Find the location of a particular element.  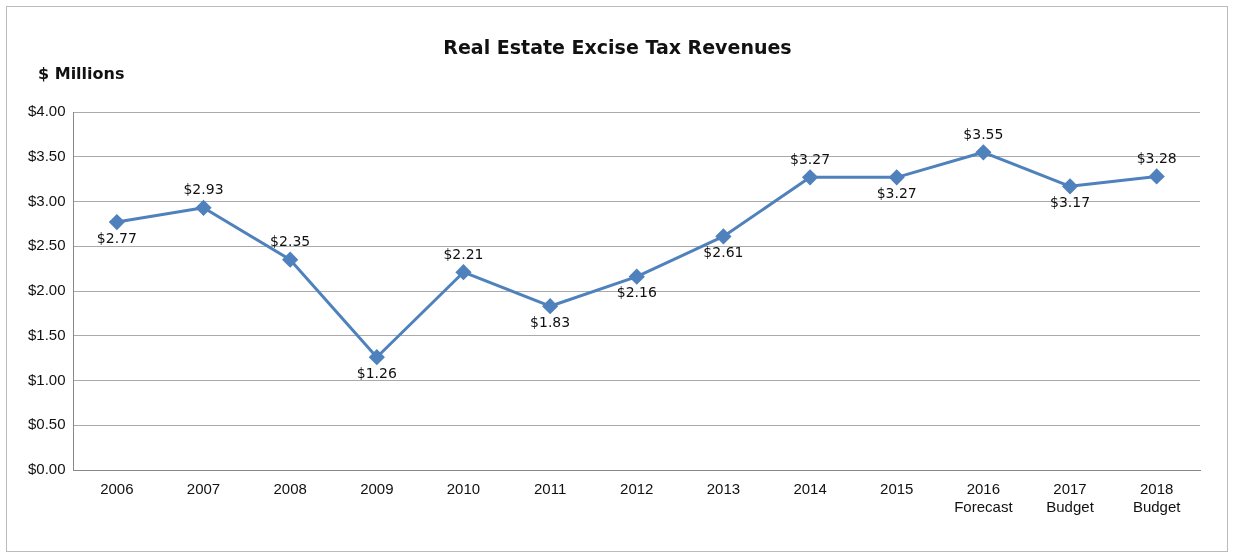

data-label: $3.55 is located at coordinates (983, 133).